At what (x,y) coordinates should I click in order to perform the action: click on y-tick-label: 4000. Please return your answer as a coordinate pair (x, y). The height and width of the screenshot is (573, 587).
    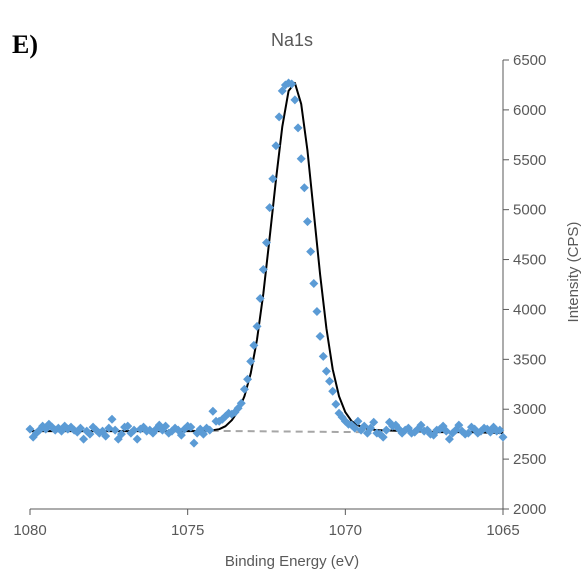
    Looking at the image, I should click on (529, 309).